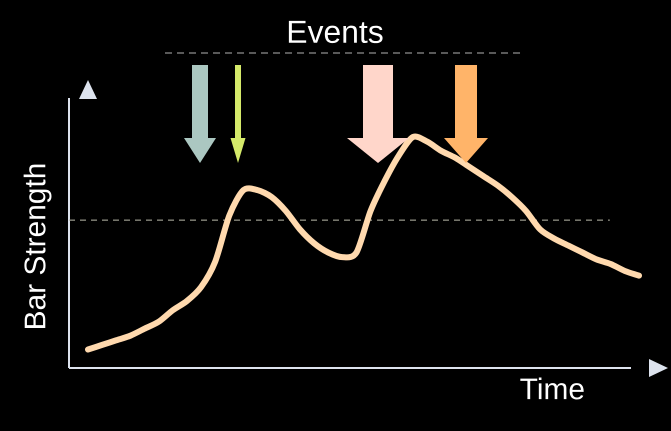 The height and width of the screenshot is (431, 671). I want to click on text: Events, so click(335, 32).